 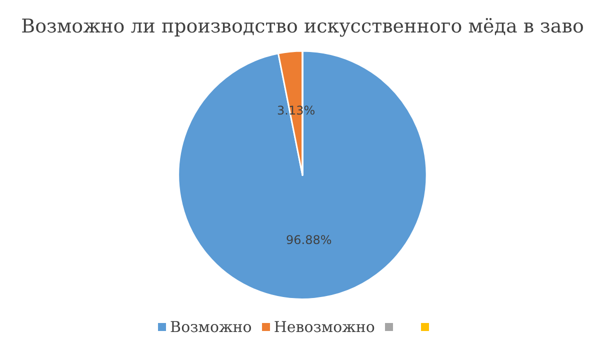 I want to click on data-label: 96.88%, so click(x=309, y=239).